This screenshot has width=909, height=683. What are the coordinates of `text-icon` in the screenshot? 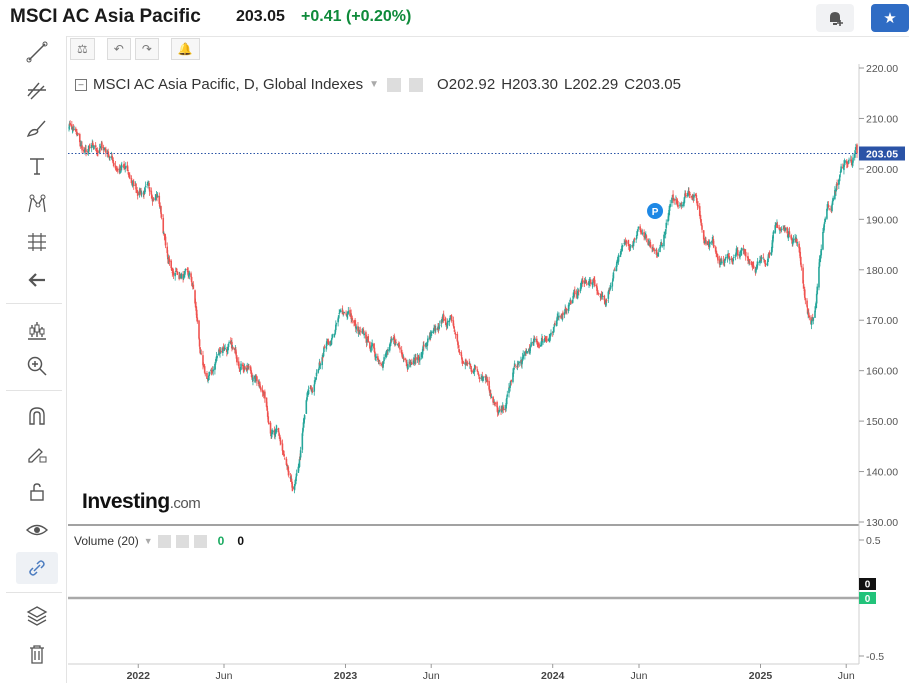 It's located at (37, 166).